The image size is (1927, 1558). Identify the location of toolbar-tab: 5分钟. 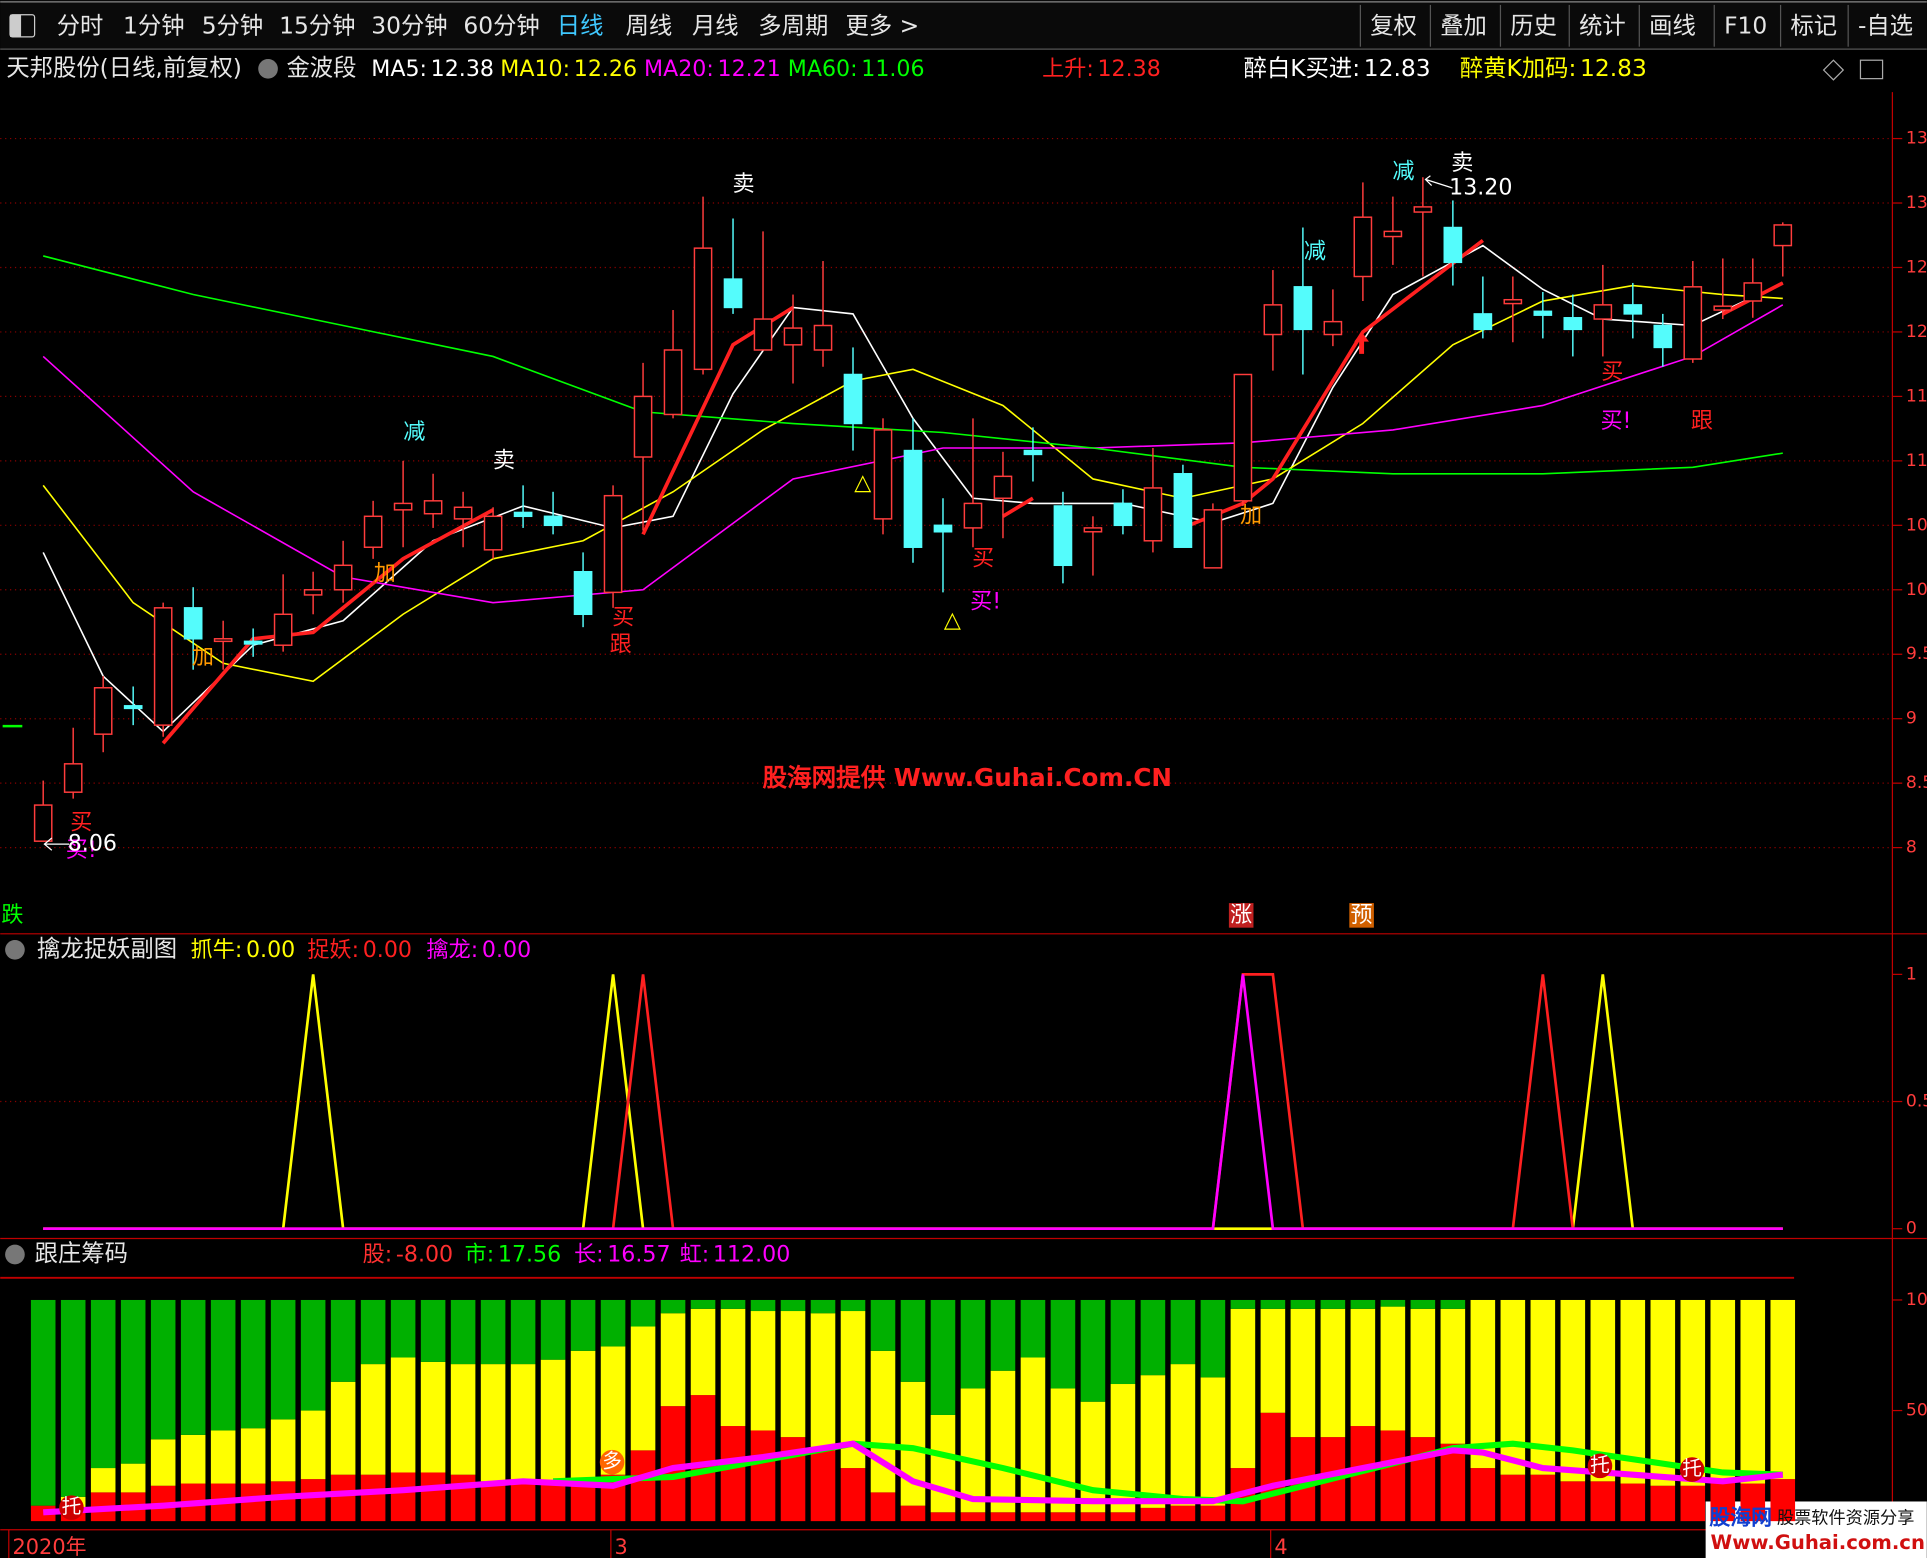
(232, 26).